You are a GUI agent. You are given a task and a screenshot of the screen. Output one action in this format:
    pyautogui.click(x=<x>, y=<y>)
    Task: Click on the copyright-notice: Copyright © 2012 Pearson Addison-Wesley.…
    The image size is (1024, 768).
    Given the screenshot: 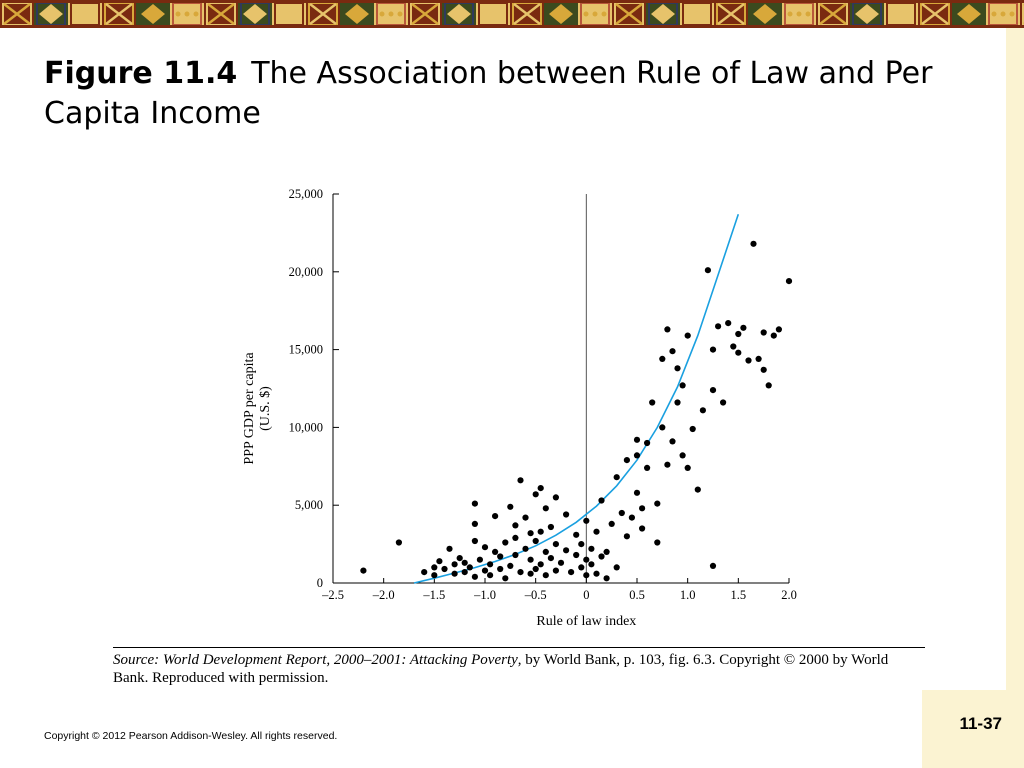 What is the action you would take?
    pyautogui.click(x=191, y=736)
    